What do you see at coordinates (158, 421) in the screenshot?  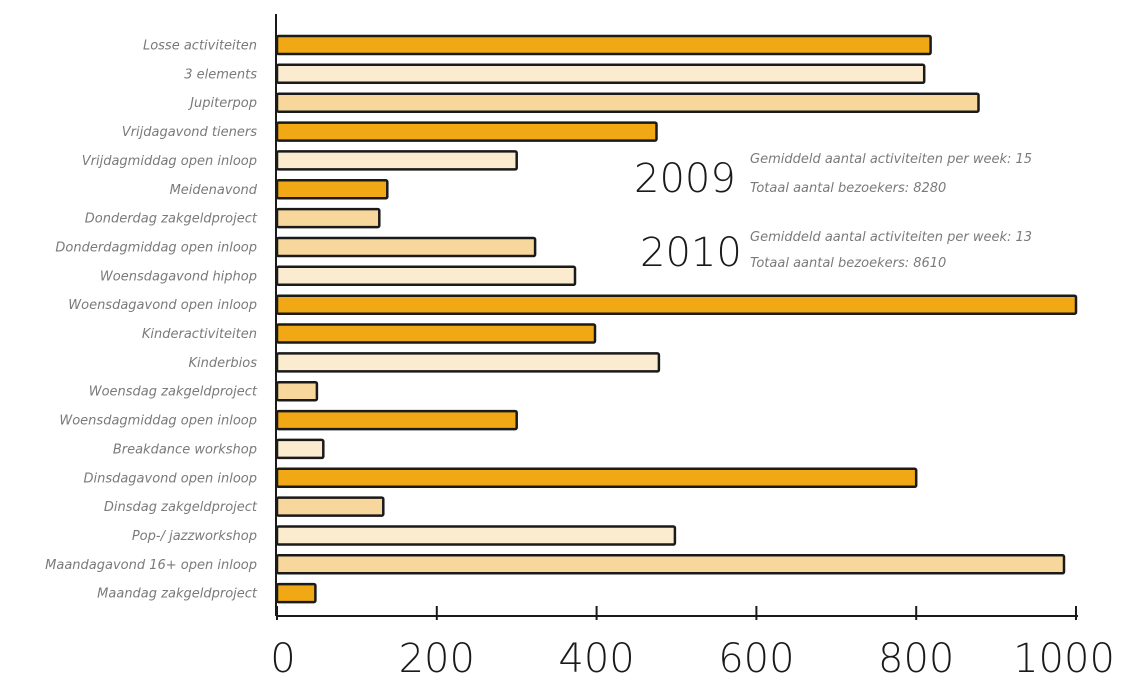 I see `category-label-13: Woensdagmiddag open inloop` at bounding box center [158, 421].